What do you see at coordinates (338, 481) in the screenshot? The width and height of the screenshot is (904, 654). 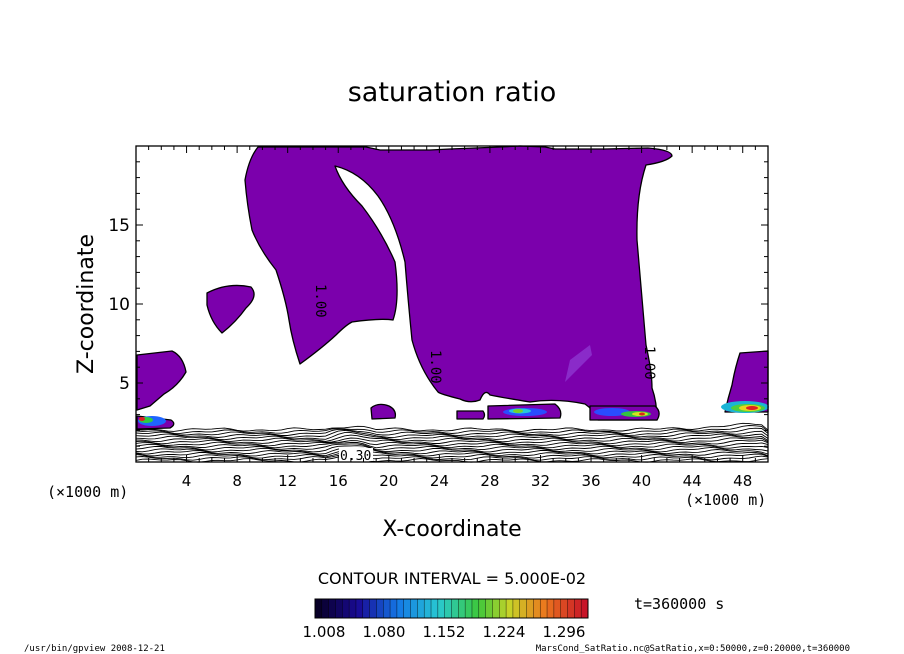 I see `x-tick-label: 16` at bounding box center [338, 481].